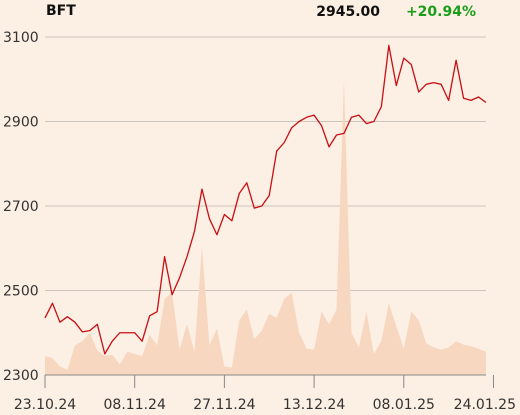  What do you see at coordinates (404, 405) in the screenshot?
I see `x-tick-label: 08.01.25` at bounding box center [404, 405].